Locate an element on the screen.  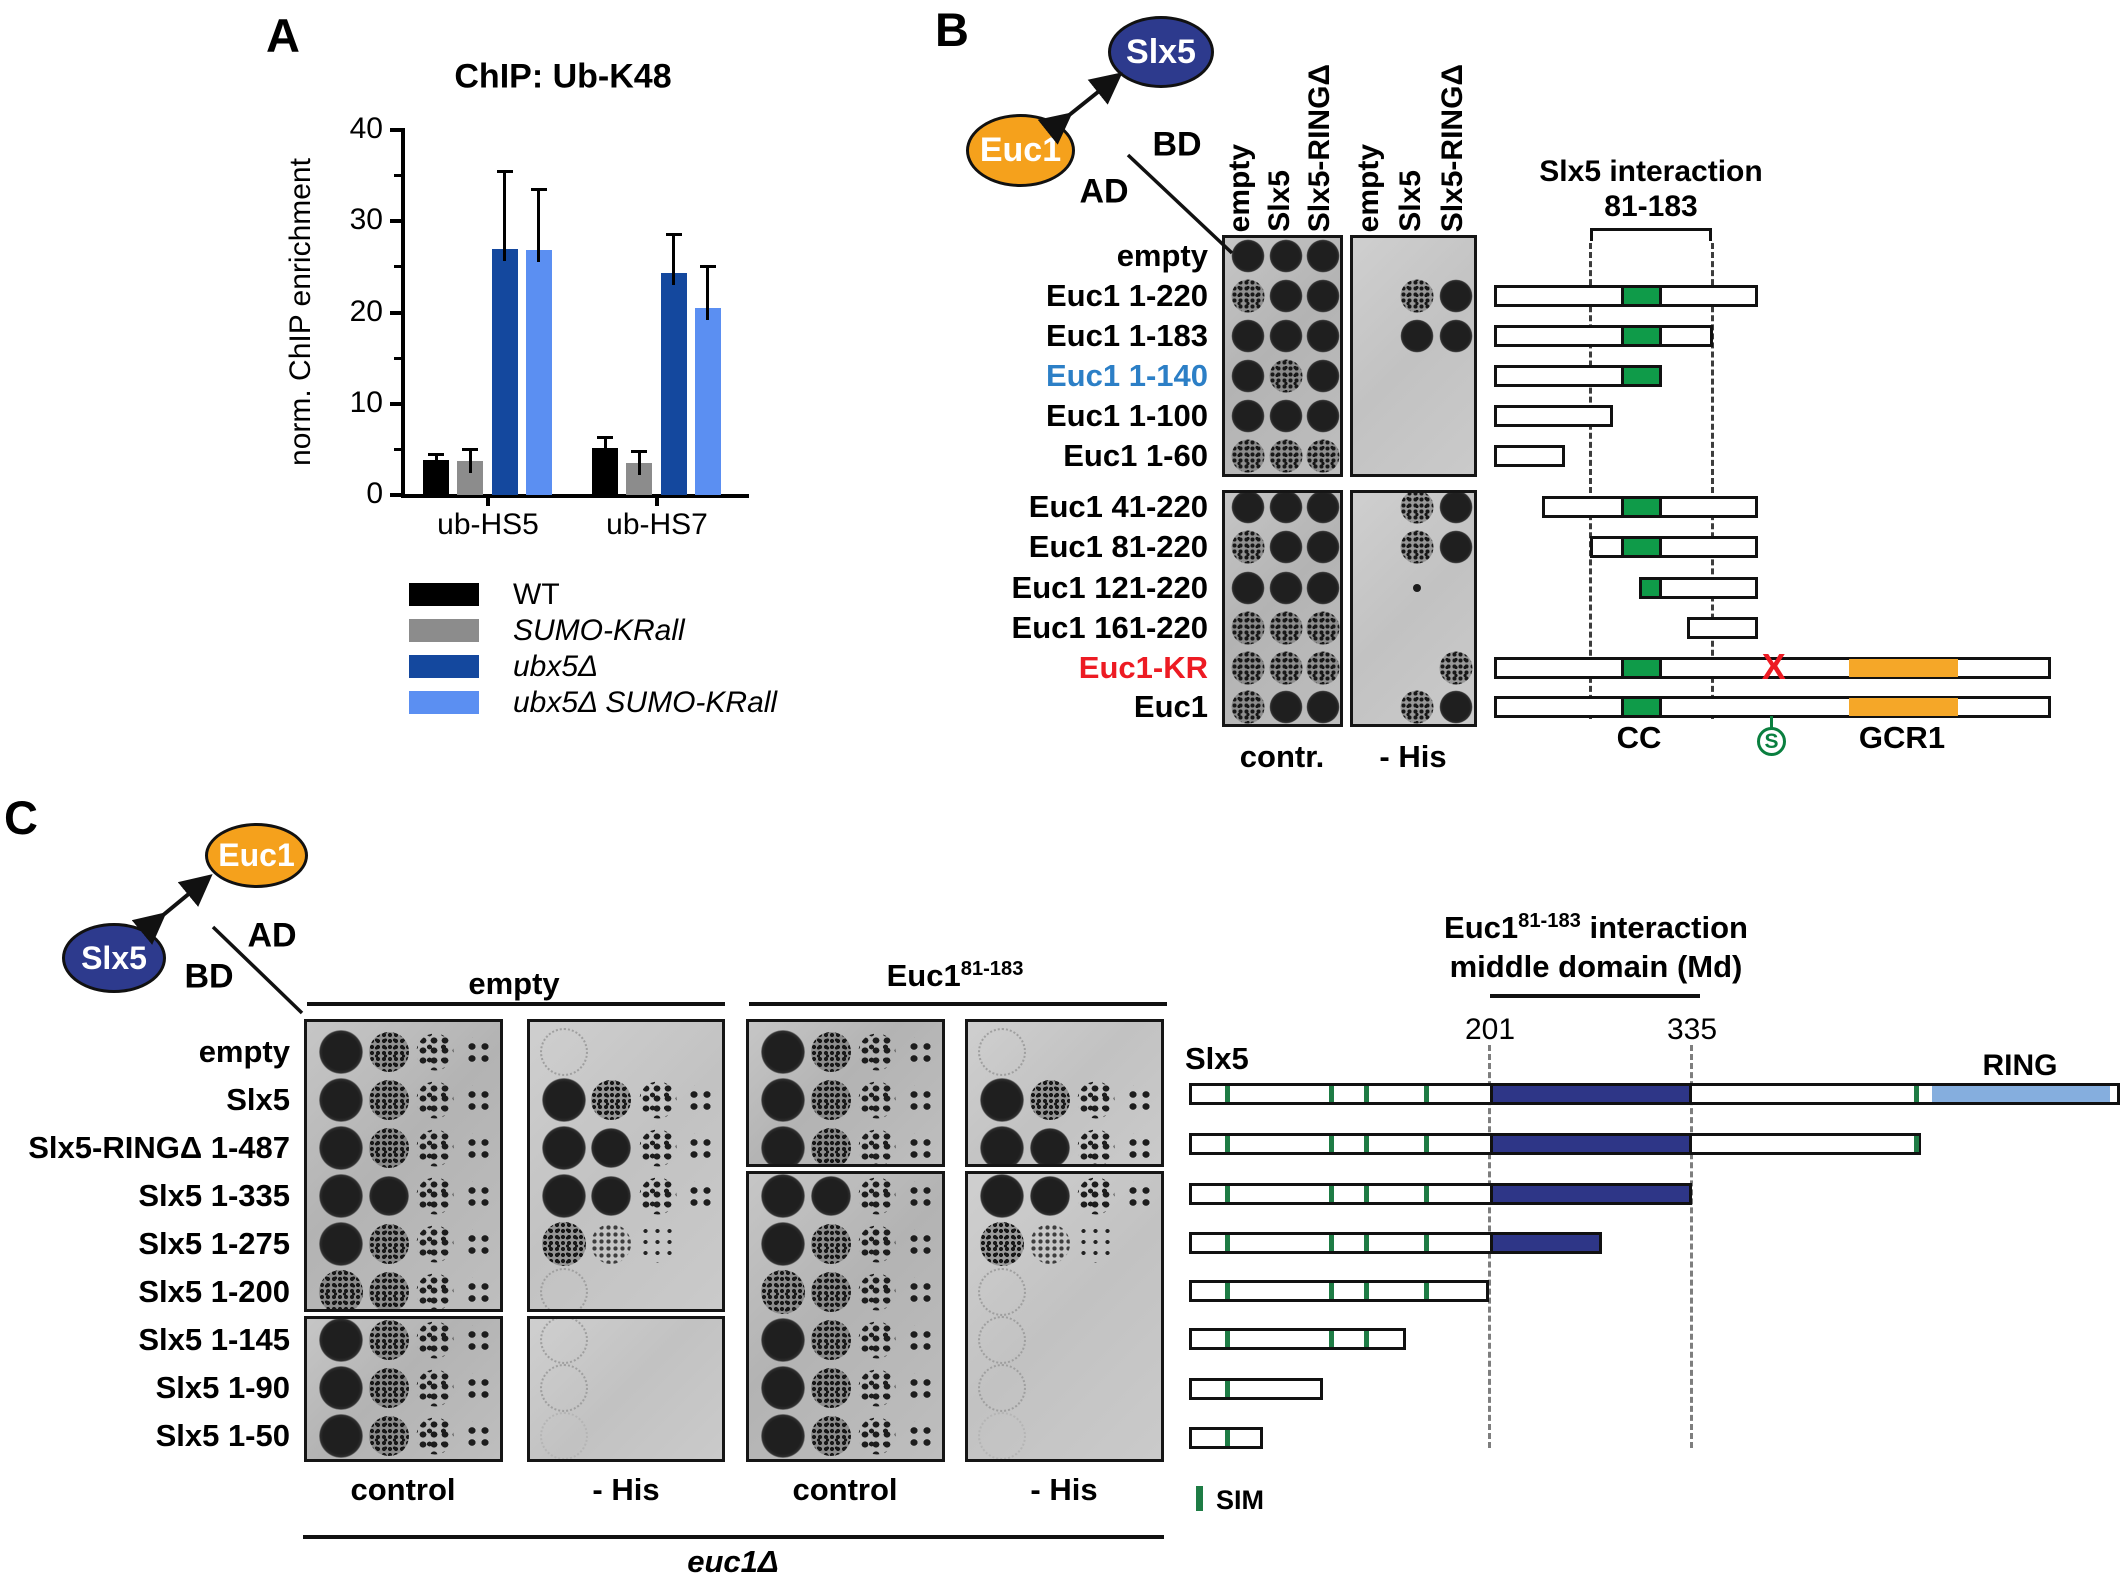
slx5-oval-c: Slx5 is located at coordinates (114, 958).